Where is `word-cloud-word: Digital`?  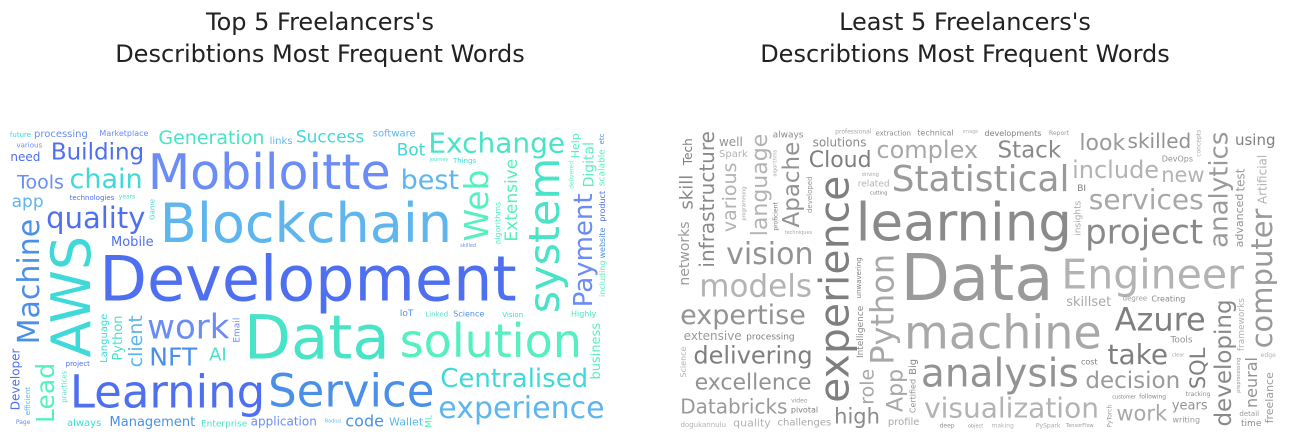 word-cloud-word: Digital is located at coordinates (590, 164).